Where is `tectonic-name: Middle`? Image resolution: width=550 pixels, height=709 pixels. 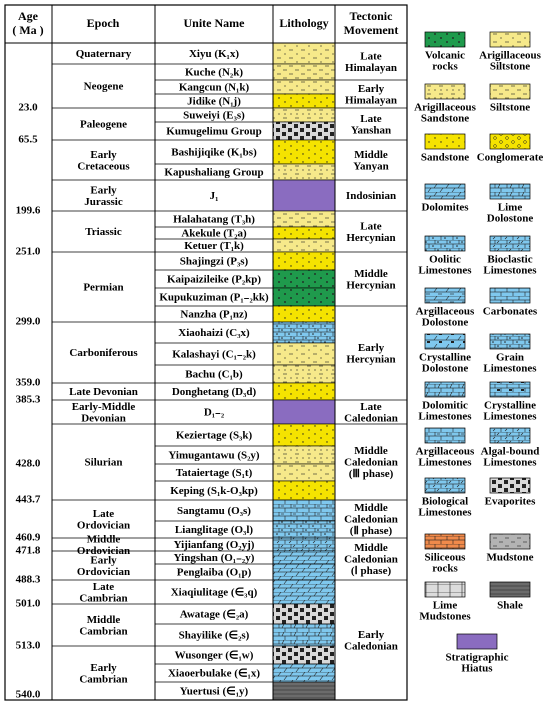
tectonic-name: Middle is located at coordinates (371, 451).